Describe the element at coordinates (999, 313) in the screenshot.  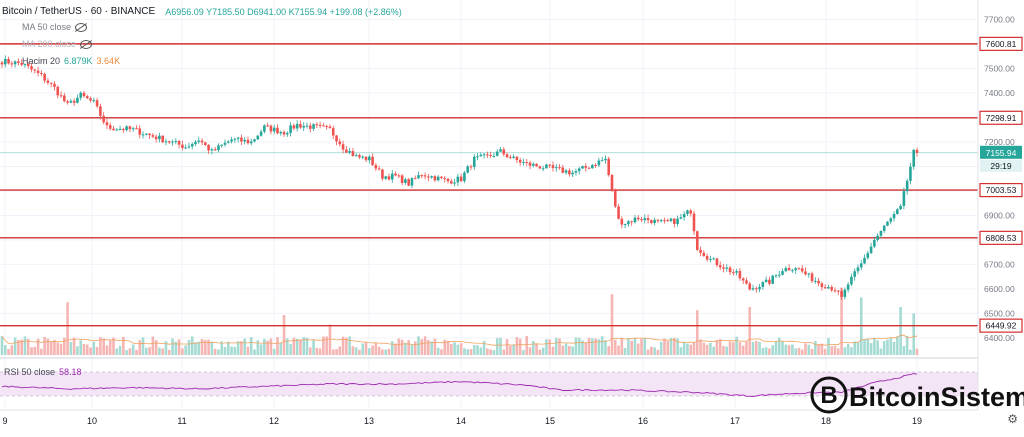
I see `price-tick-label: 6500.00` at that location.